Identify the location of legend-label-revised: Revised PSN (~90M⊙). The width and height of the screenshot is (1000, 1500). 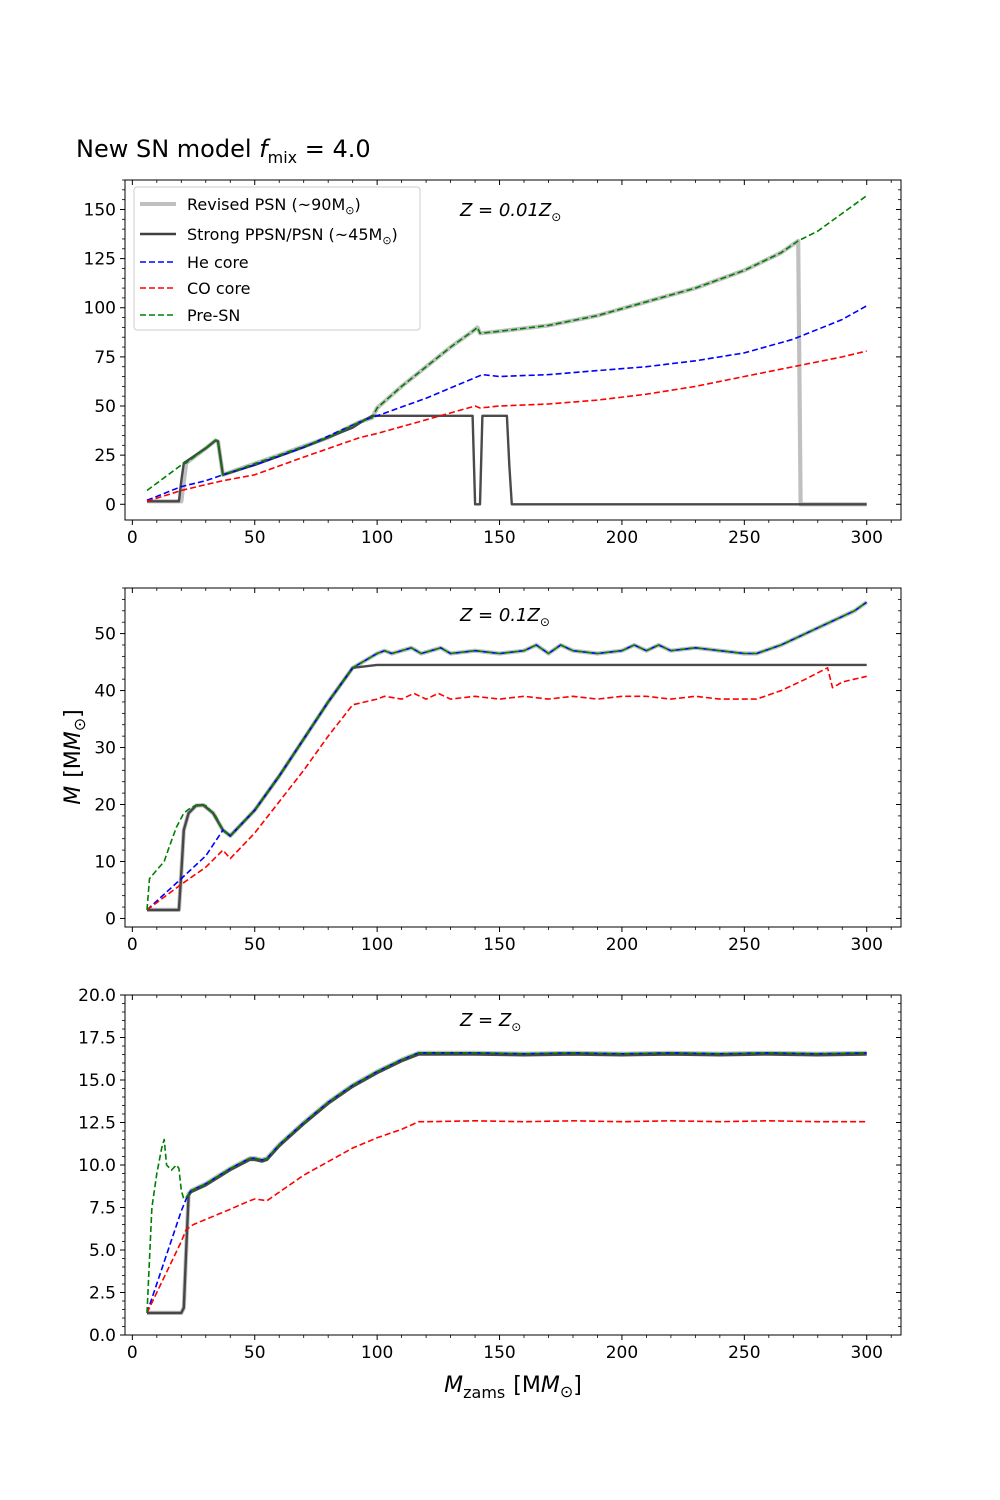
(274, 206).